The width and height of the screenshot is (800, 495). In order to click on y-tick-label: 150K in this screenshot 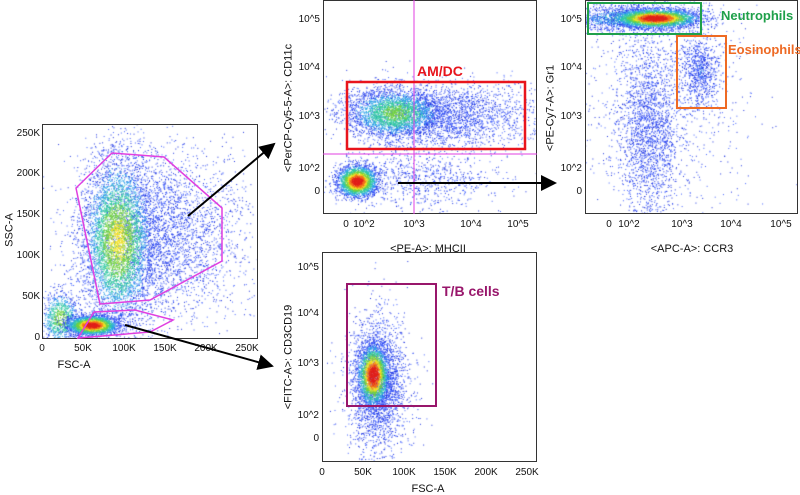, I will do `click(28, 214)`.